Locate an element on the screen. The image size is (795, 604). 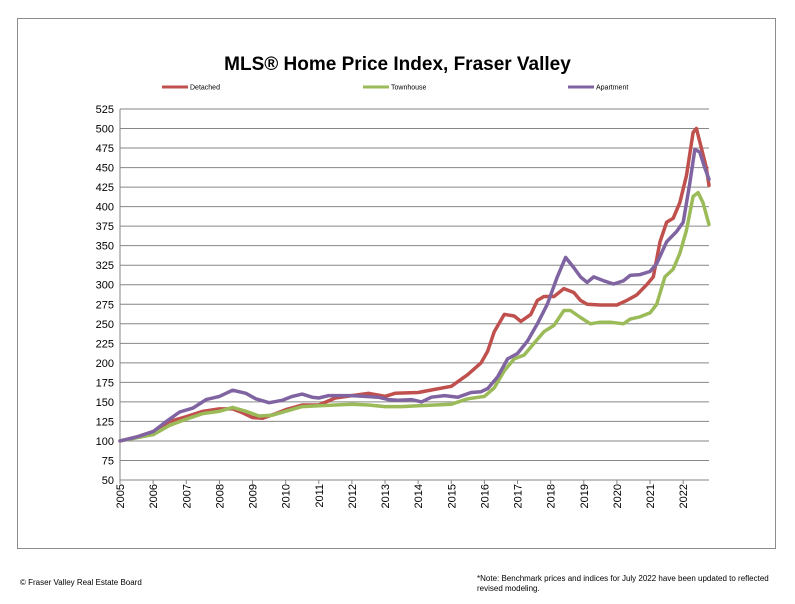
x-tick-label: 2019 is located at coordinates (585, 496).